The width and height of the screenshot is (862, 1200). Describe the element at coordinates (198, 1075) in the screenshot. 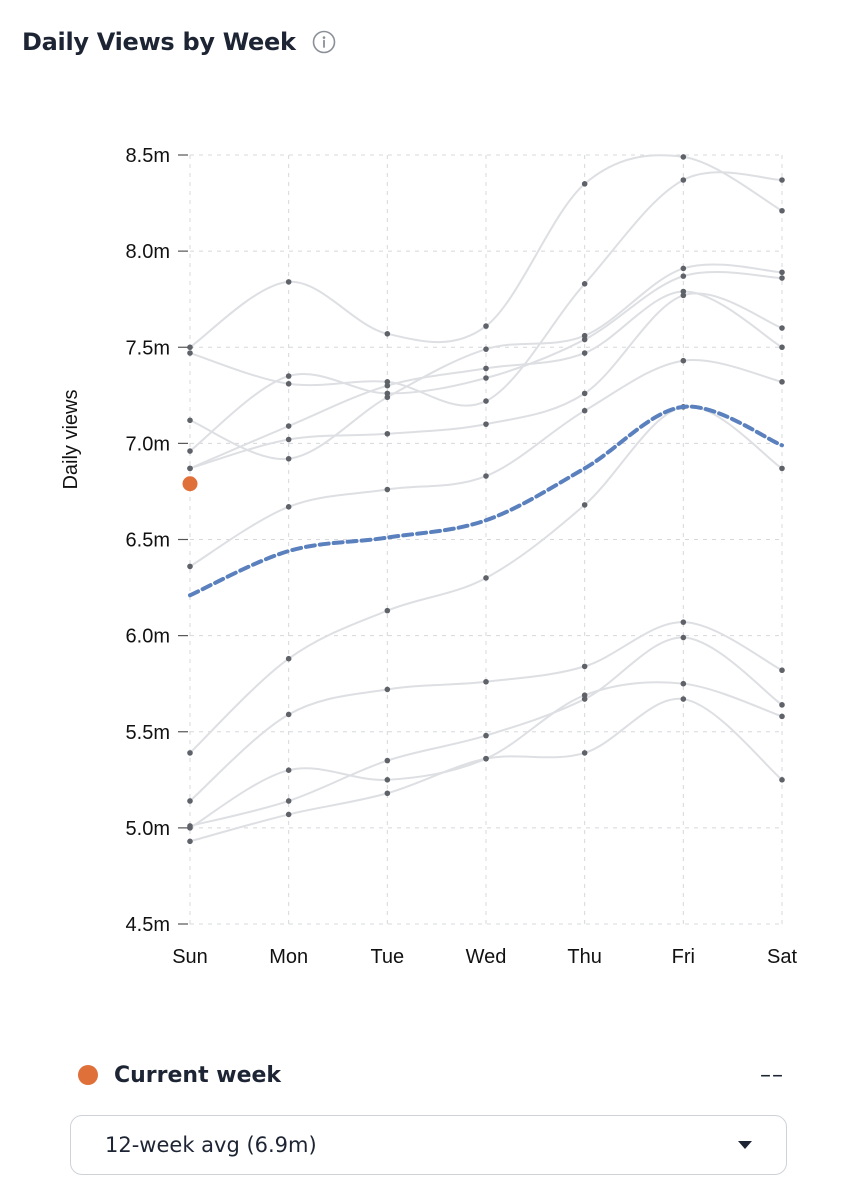

I see `legend-label: Current week` at that location.